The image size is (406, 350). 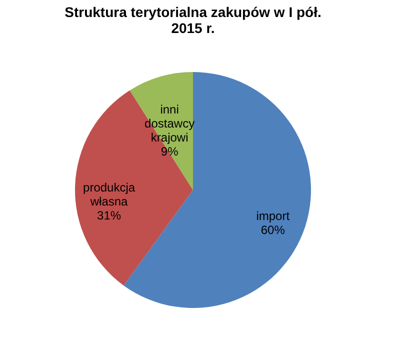 I want to click on data-label: 31%, so click(x=109, y=215).